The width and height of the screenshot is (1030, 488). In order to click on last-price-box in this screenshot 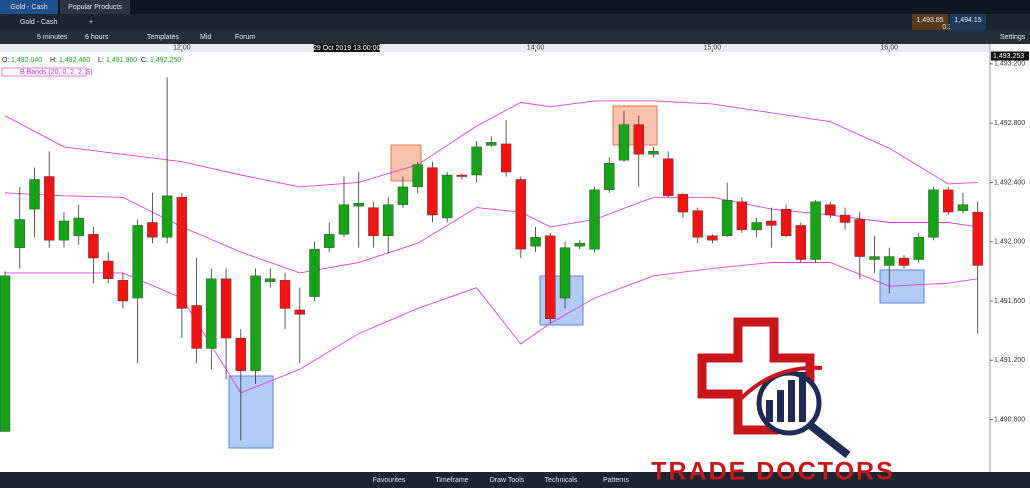, I will do `click(1010, 56)`.